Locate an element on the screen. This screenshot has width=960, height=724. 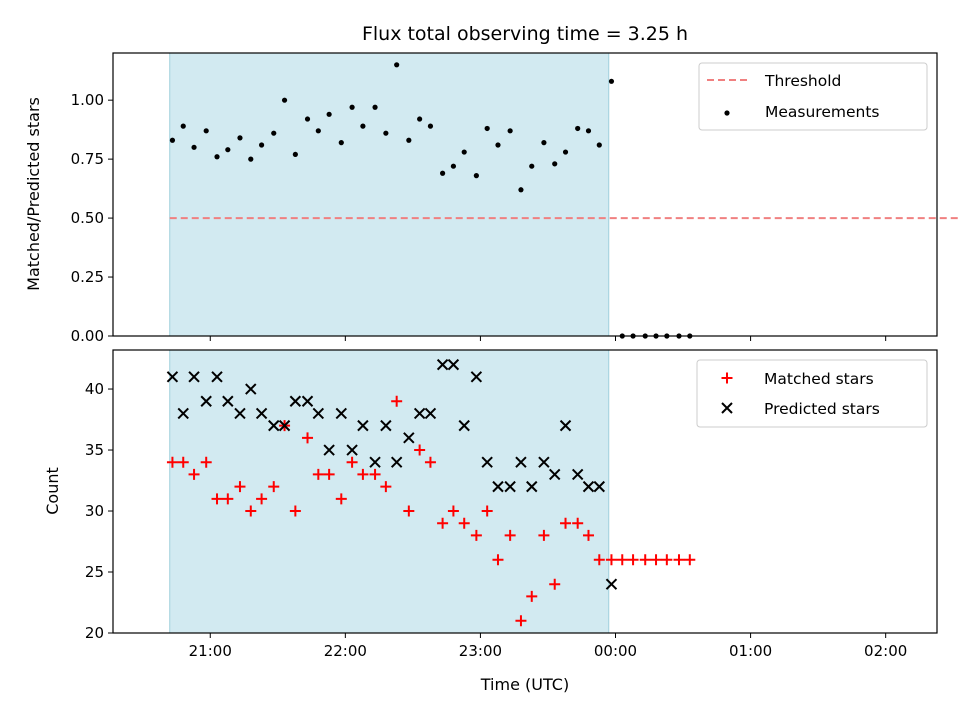
legend-predicted-swatch is located at coordinates (727, 408).